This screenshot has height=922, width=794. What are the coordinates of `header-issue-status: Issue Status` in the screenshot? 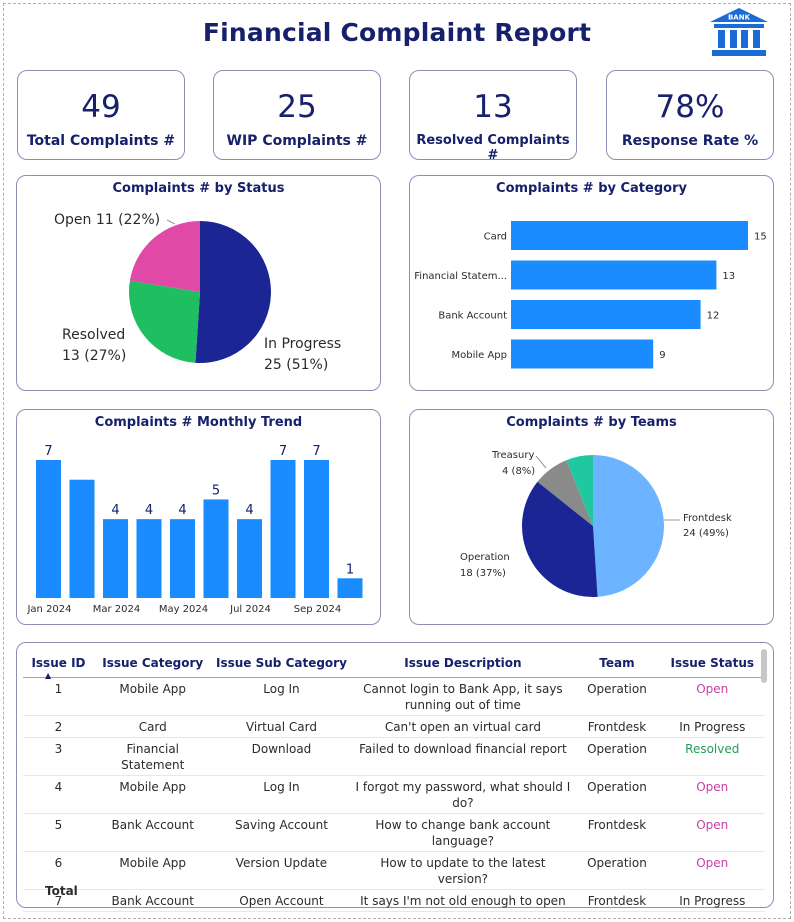 It's located at (712, 663).